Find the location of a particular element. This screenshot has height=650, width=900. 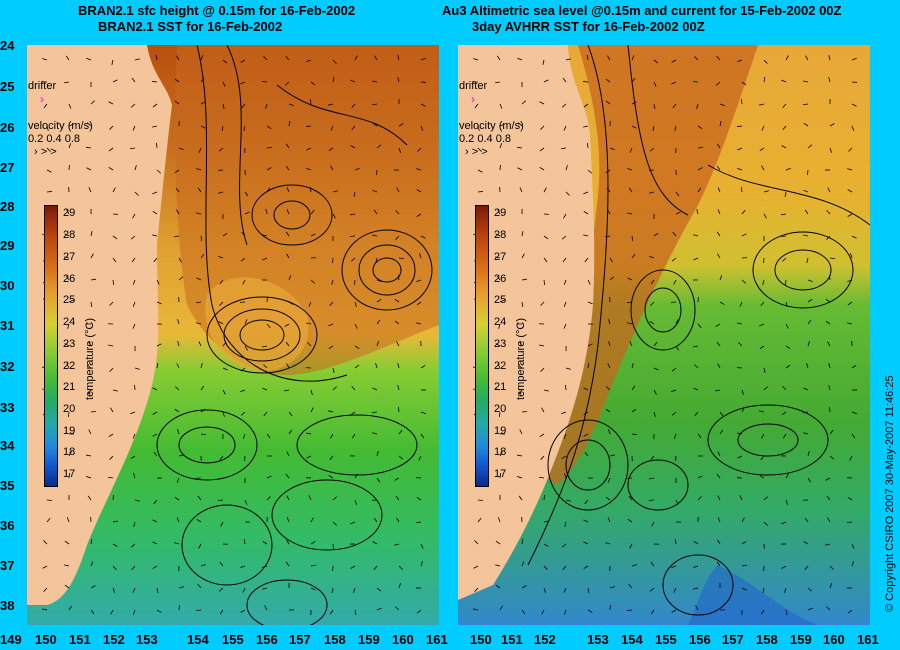

right-velocity-values: 0.2 0.4 0.8 is located at coordinates (485, 139).